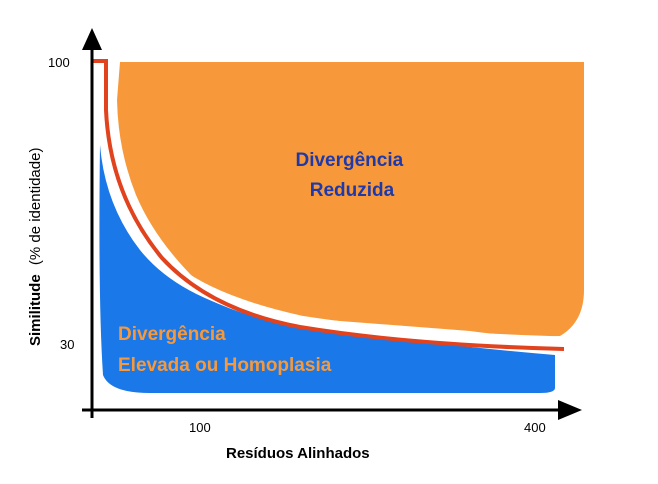 This screenshot has width=658, height=484. I want to click on y-axis-title-main: Similitude, so click(35, 310).